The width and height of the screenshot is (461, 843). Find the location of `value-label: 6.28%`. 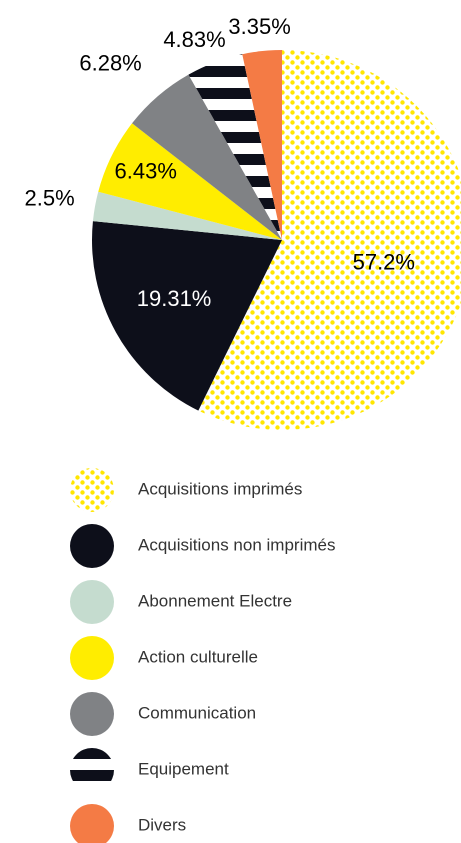

value-label: 6.28% is located at coordinates (110, 62).